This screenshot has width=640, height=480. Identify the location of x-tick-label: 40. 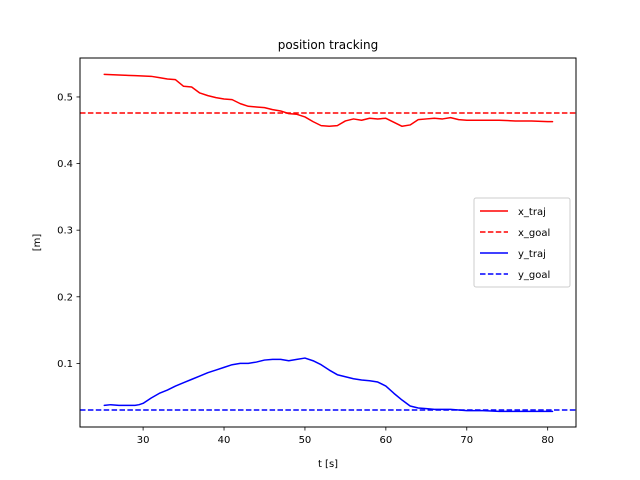
(224, 440).